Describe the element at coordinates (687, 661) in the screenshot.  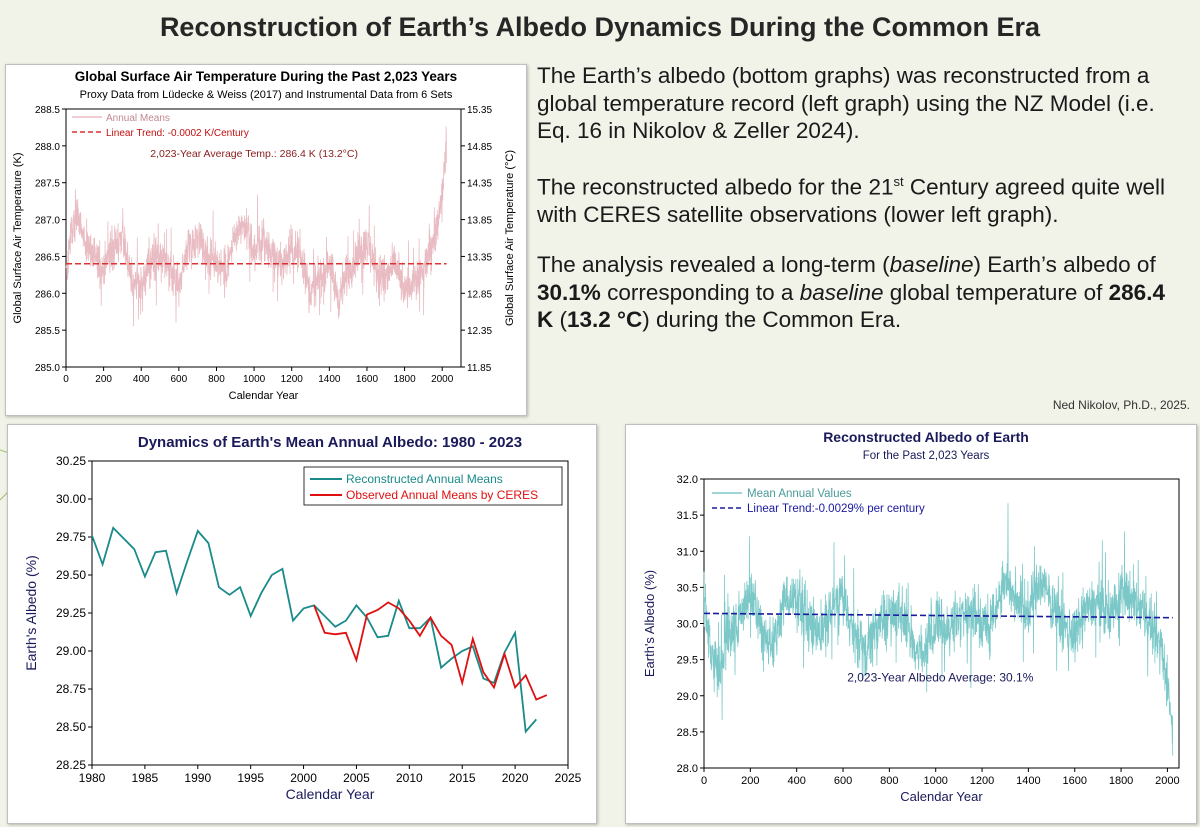
I see `y-tick-label: 29.5` at that location.